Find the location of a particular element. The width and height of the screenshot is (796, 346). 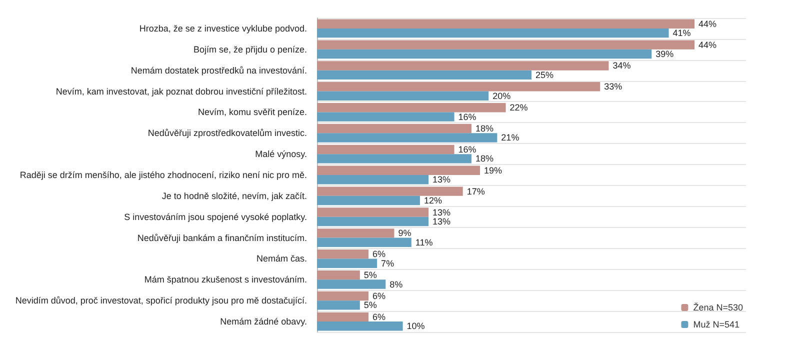

legend-label: Muž N=541 is located at coordinates (716, 325).